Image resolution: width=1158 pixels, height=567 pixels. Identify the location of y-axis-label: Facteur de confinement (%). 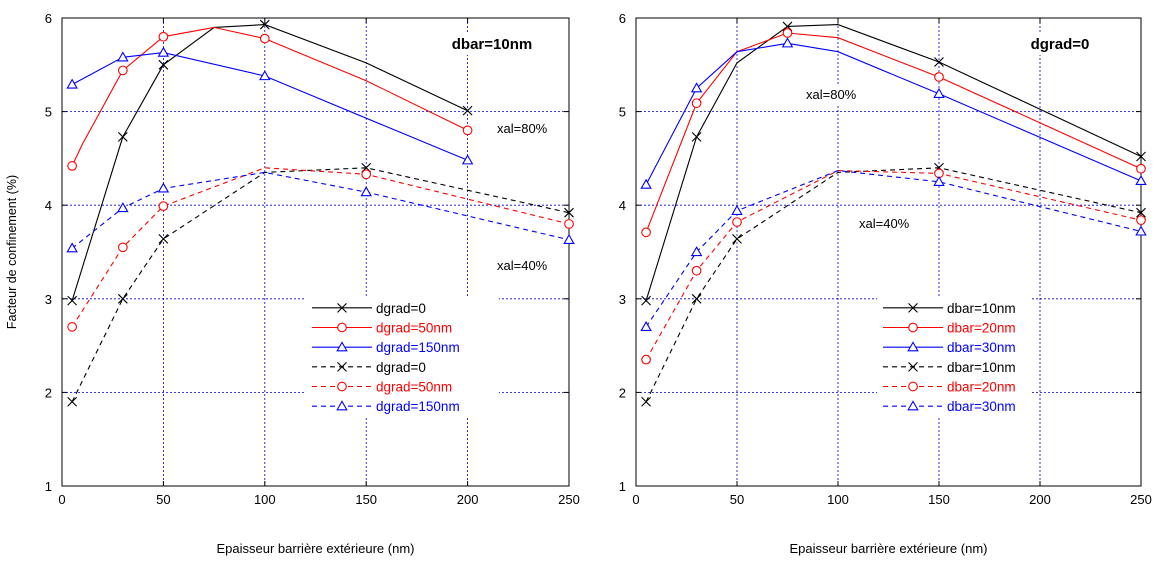
(12, 252).